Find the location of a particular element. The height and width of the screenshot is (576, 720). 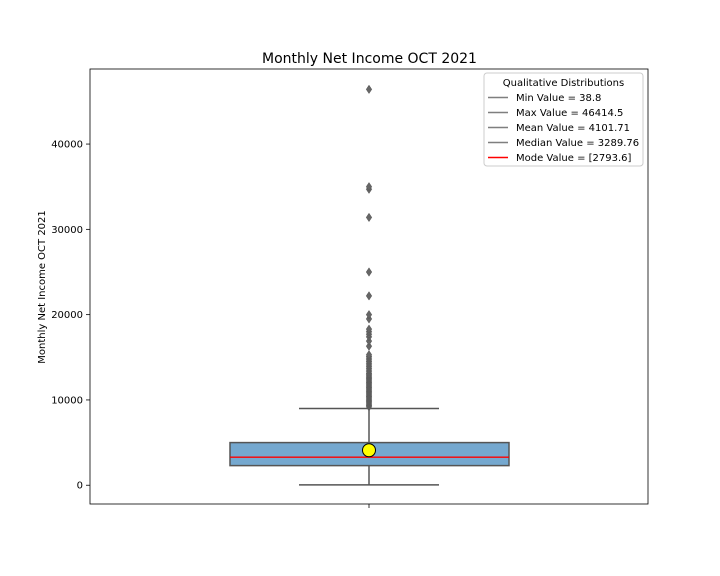

mean-marker is located at coordinates (369, 450).